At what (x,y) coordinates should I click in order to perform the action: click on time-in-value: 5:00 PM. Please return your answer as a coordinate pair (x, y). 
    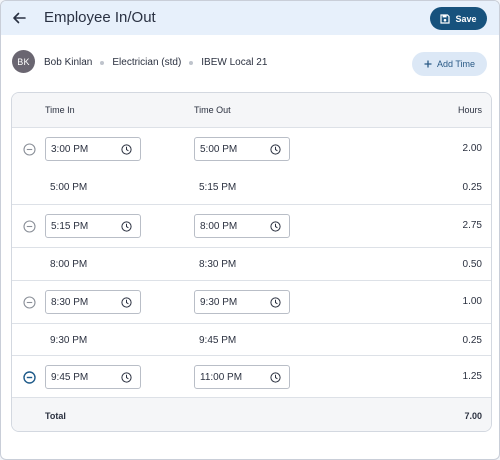
    Looking at the image, I should click on (69, 187).